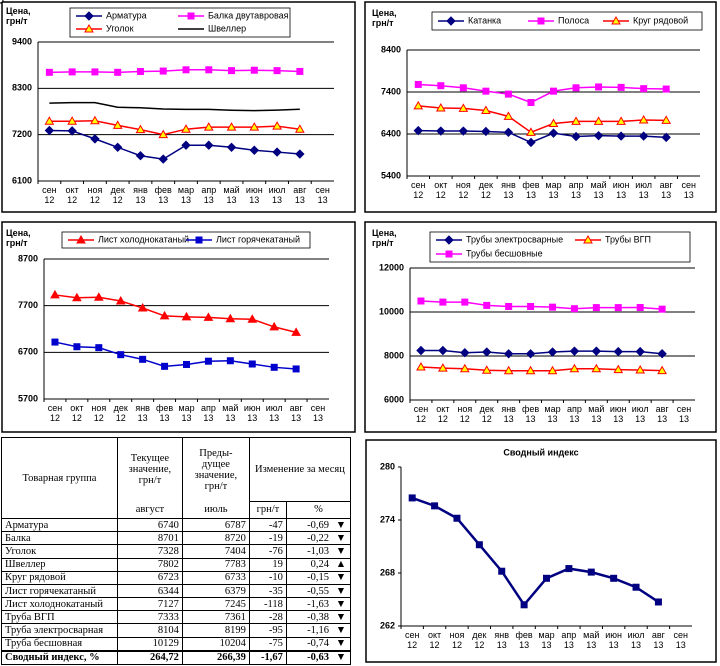 The width and height of the screenshot is (720, 666). Describe the element at coordinates (59, 525) in the screenshot. I see `table-cell: Арматура` at that location.